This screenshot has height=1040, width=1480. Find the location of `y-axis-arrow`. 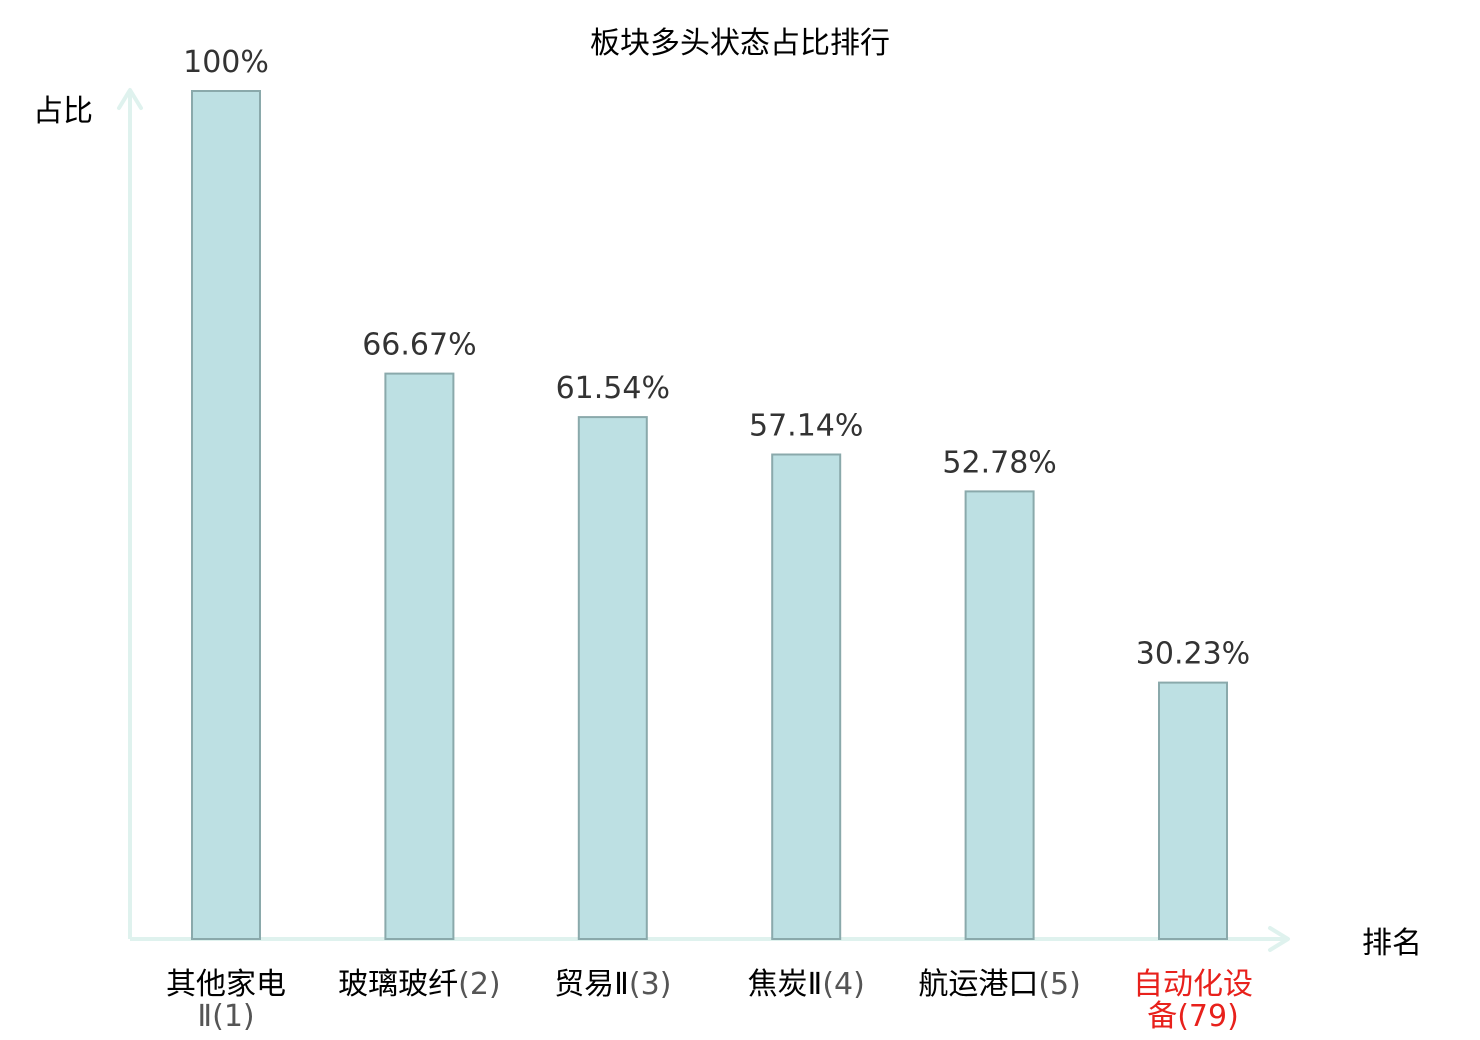

y-axis-arrow is located at coordinates (130, 99).